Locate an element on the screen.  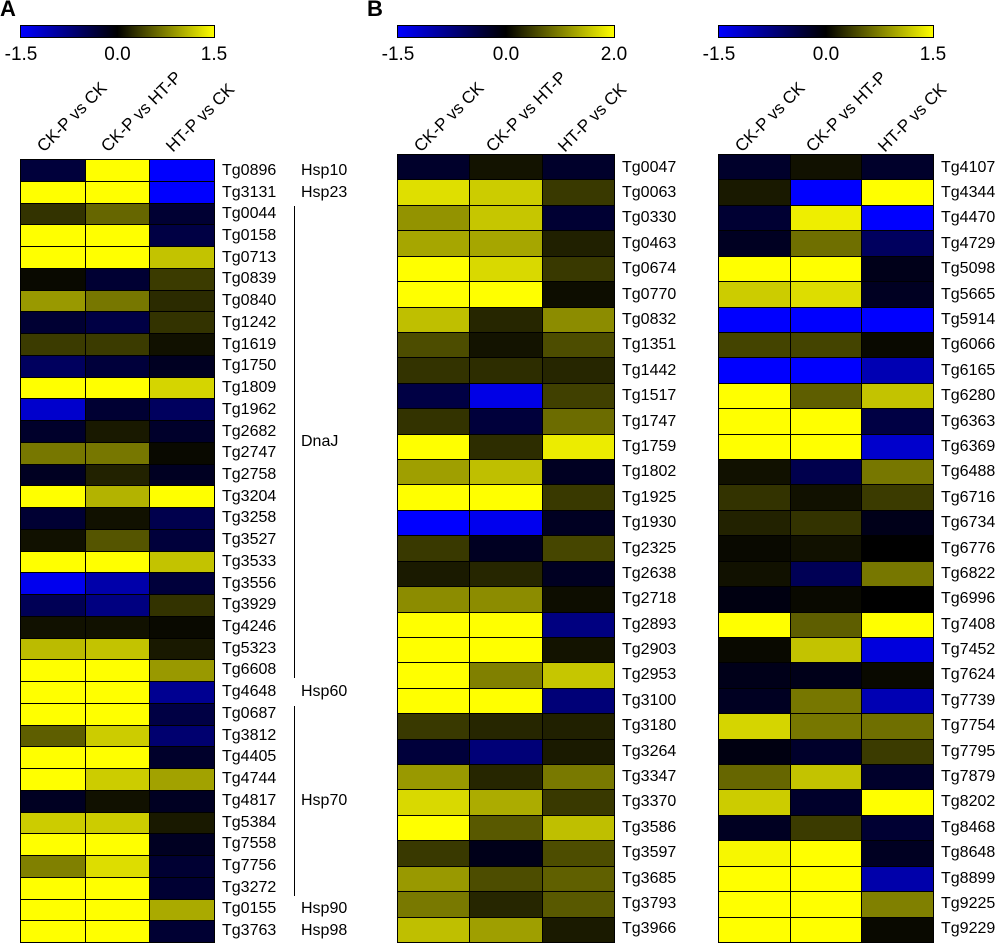
gene-label-Tg6066: Tg6066 is located at coordinates (968, 345).